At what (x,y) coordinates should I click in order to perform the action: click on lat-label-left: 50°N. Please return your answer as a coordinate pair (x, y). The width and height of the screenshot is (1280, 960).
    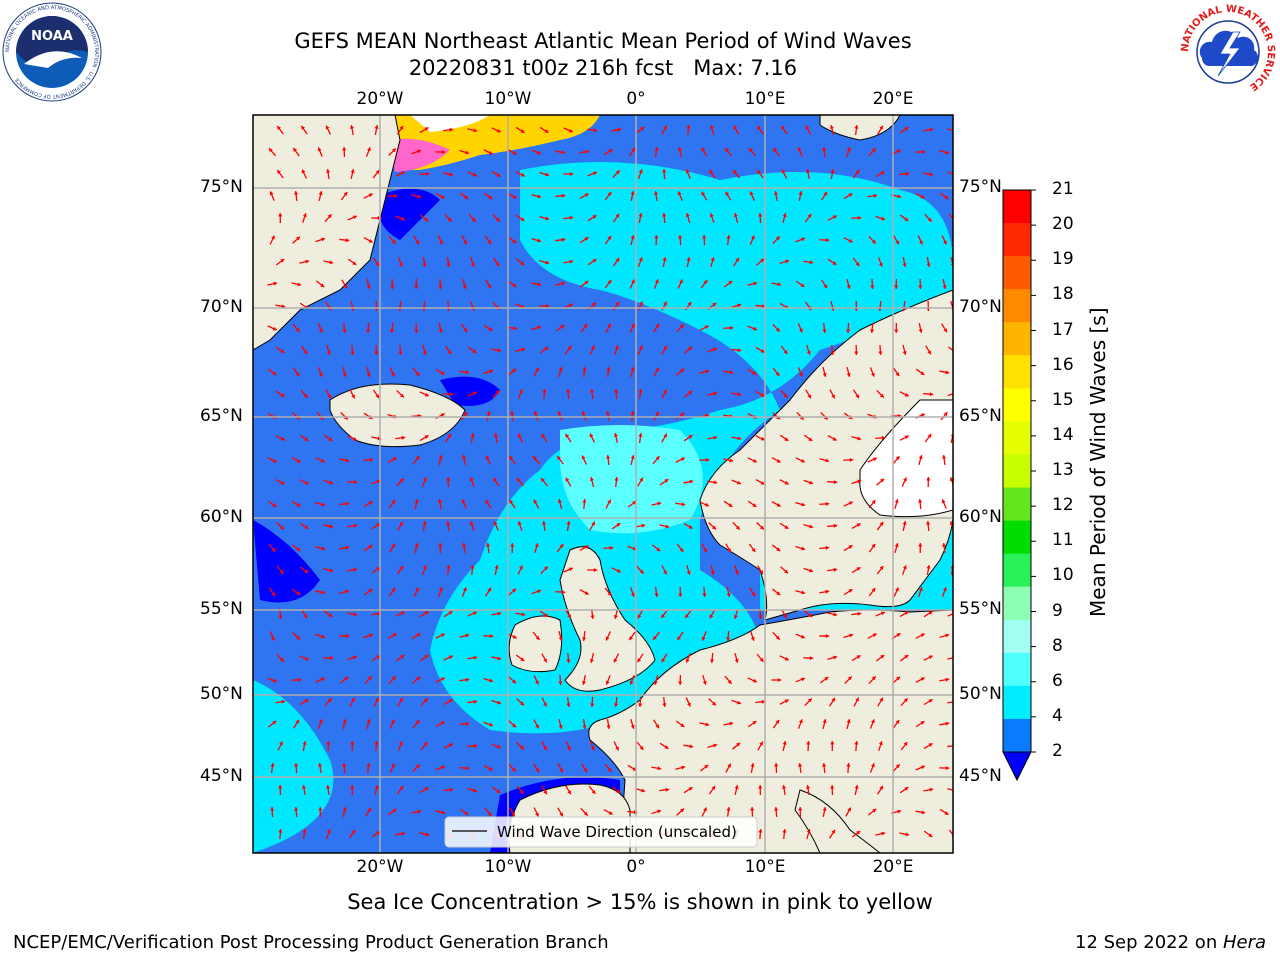
    Looking at the image, I should click on (221, 694).